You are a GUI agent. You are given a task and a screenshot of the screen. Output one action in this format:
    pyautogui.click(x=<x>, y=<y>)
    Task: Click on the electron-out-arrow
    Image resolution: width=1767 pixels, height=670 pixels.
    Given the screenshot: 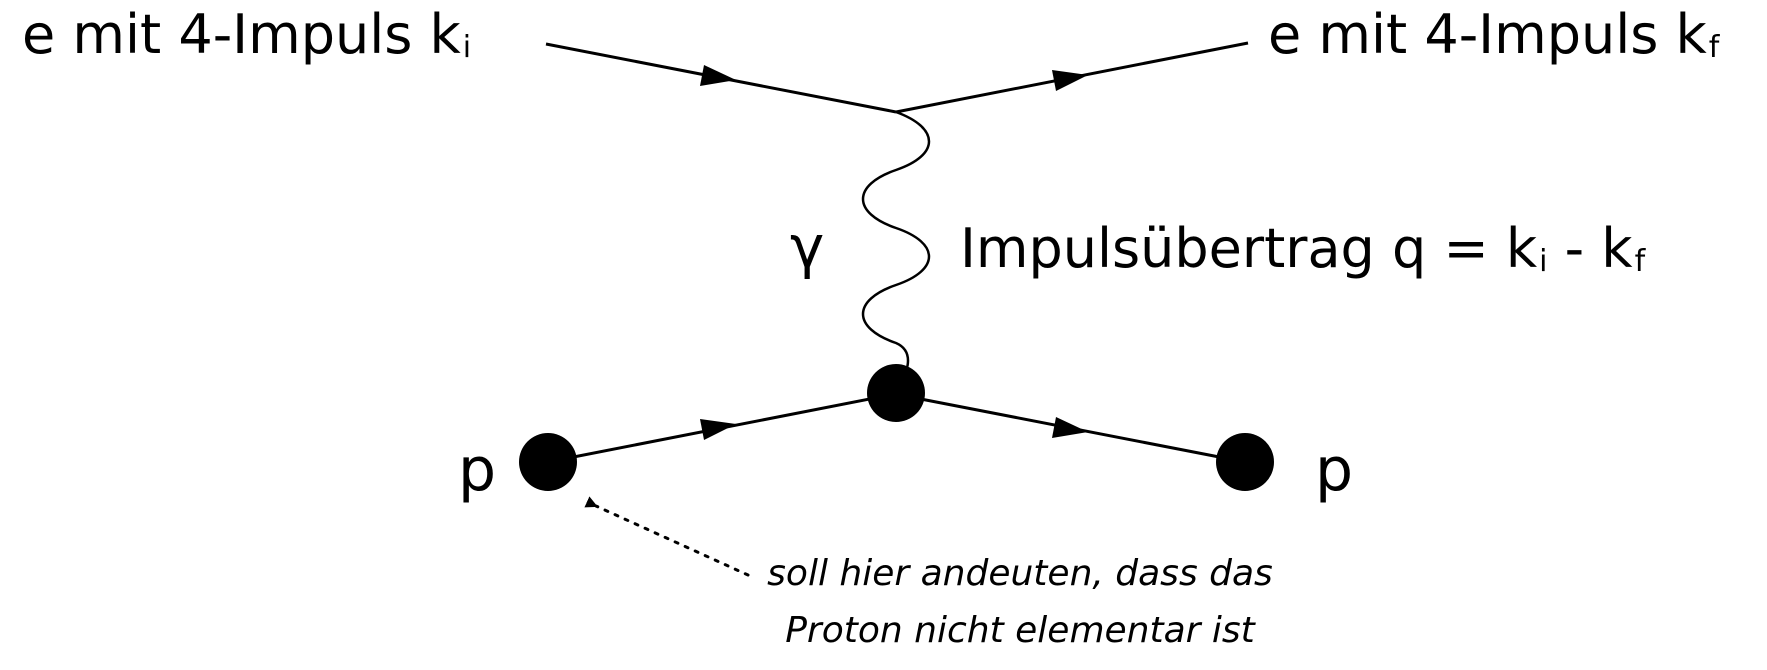 What is the action you would take?
    pyautogui.click(x=1070, y=80)
    